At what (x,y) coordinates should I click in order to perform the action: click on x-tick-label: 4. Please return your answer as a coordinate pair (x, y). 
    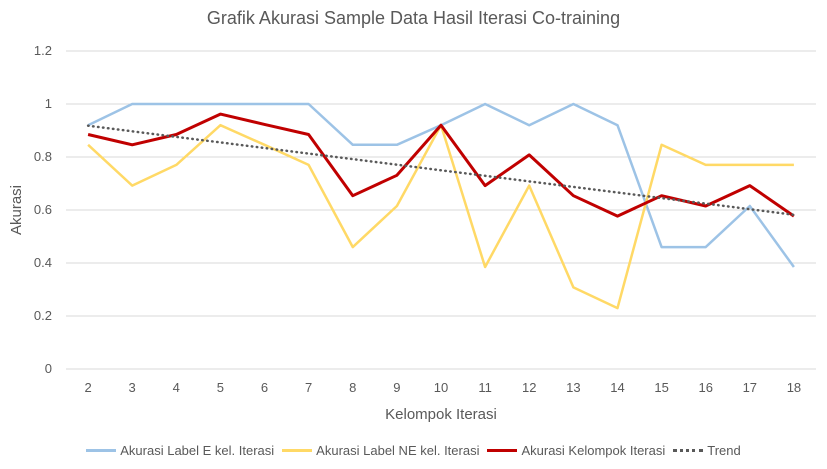
    Looking at the image, I should click on (176, 387).